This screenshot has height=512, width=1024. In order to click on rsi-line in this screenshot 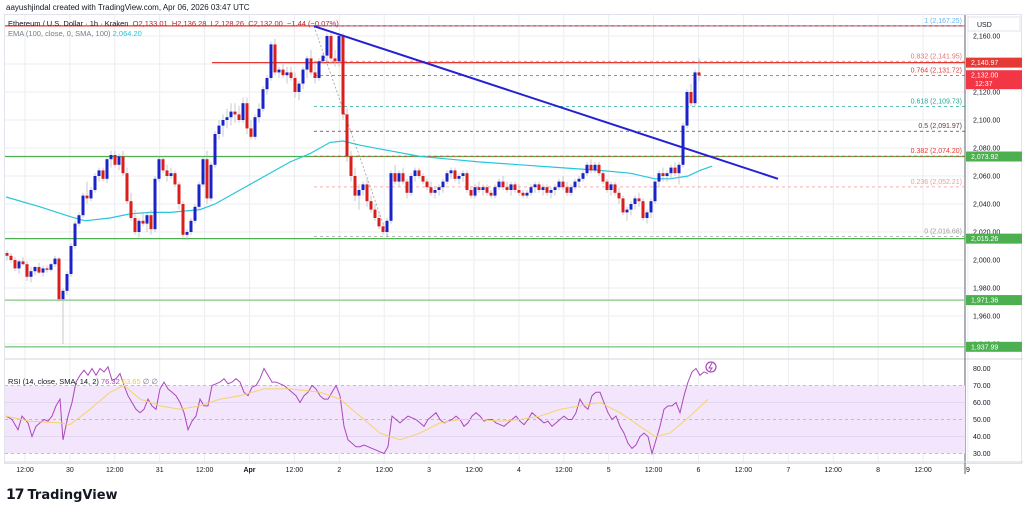, I will do `click(357, 410)`.